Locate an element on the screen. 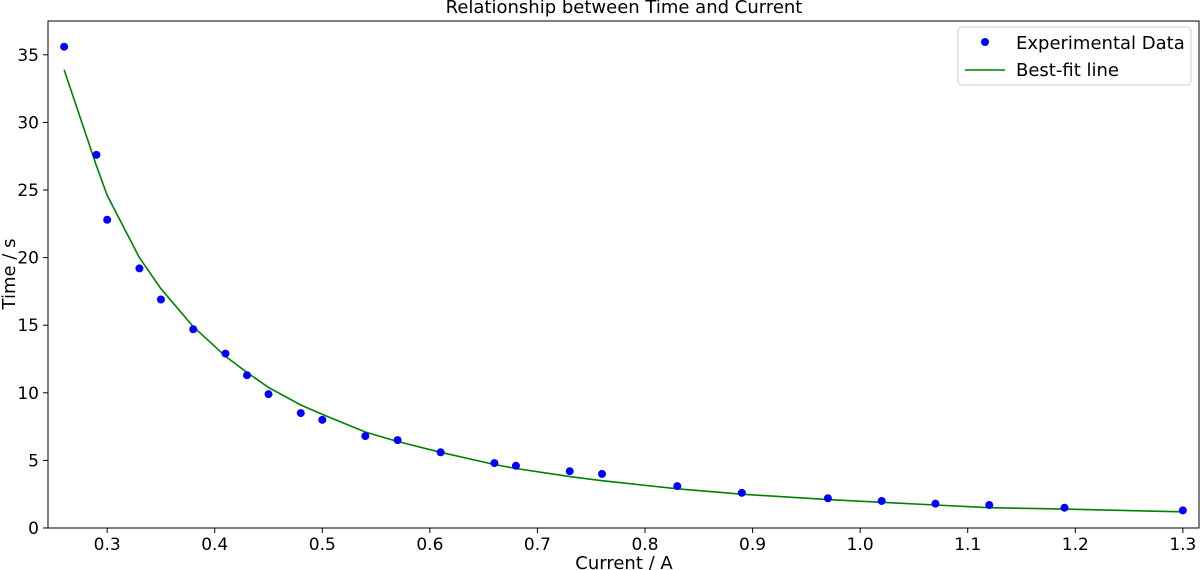 Image resolution: width=1200 pixels, height=570 pixels. x-tick-label: 0.5 is located at coordinates (322, 545).